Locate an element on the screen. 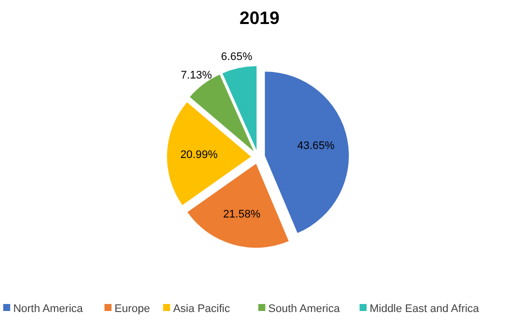  data-label: 43.65% is located at coordinates (316, 146).